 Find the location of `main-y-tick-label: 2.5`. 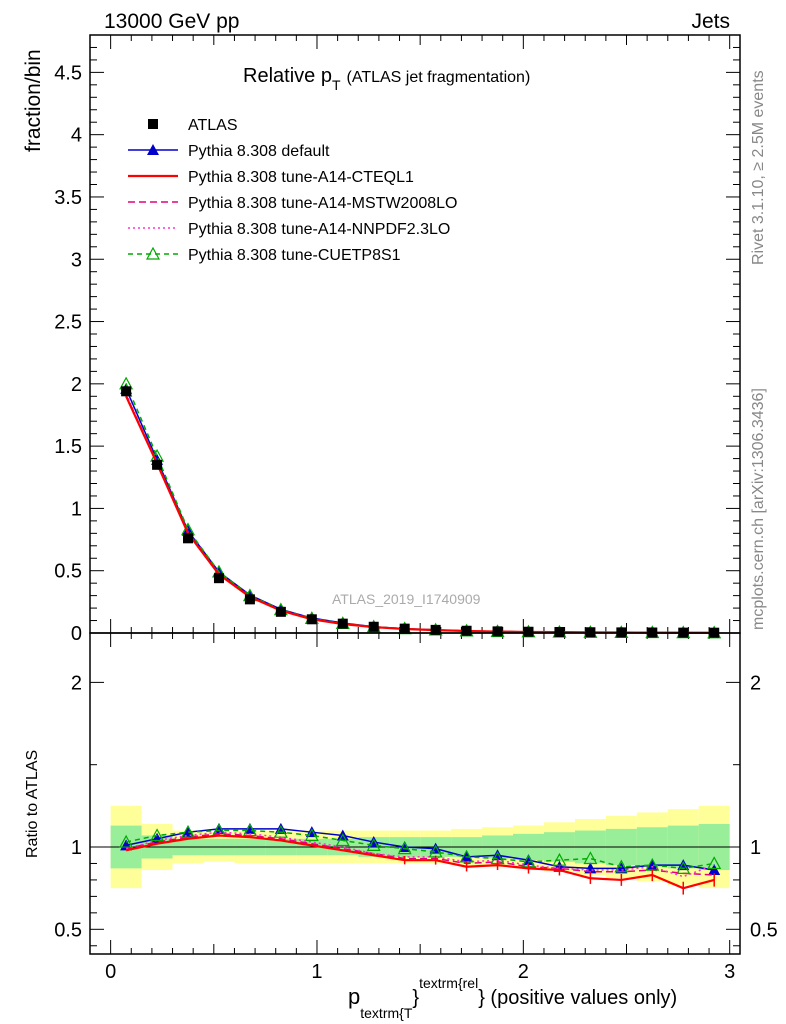

main-y-tick-label: 2.5 is located at coordinates (68, 323).